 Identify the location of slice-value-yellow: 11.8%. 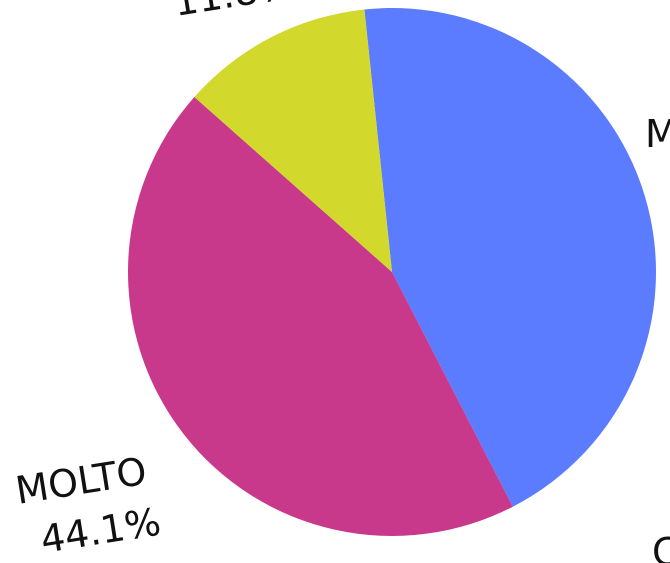
(234, 12).